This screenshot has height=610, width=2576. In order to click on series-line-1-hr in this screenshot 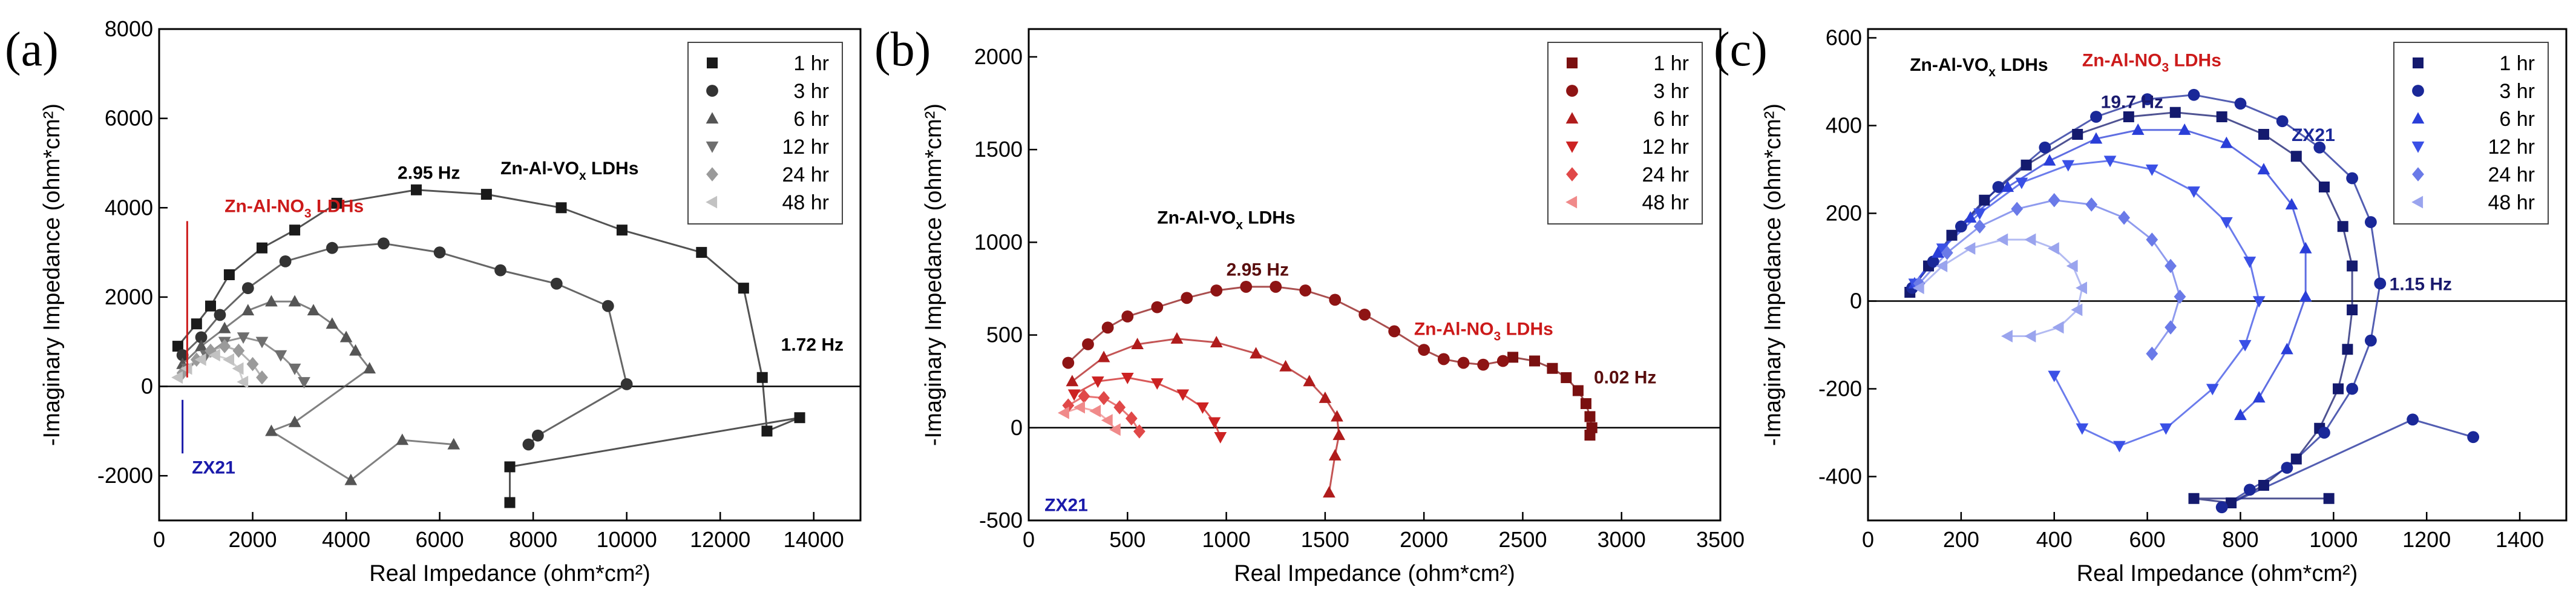, I will do `click(2131, 307)`.